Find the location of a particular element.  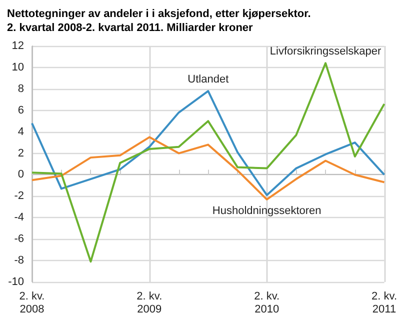

y-tick-label: 2 is located at coordinates (21, 153).